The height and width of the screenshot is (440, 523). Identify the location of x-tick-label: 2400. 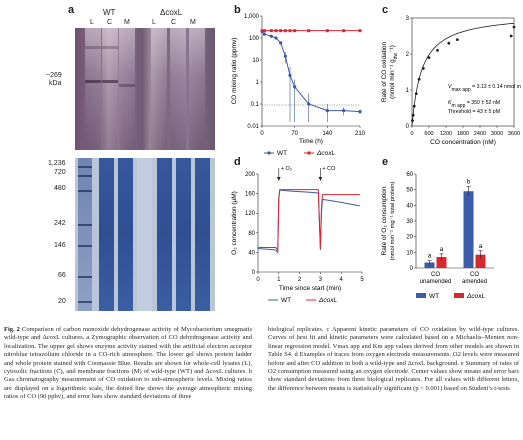
(480, 134).